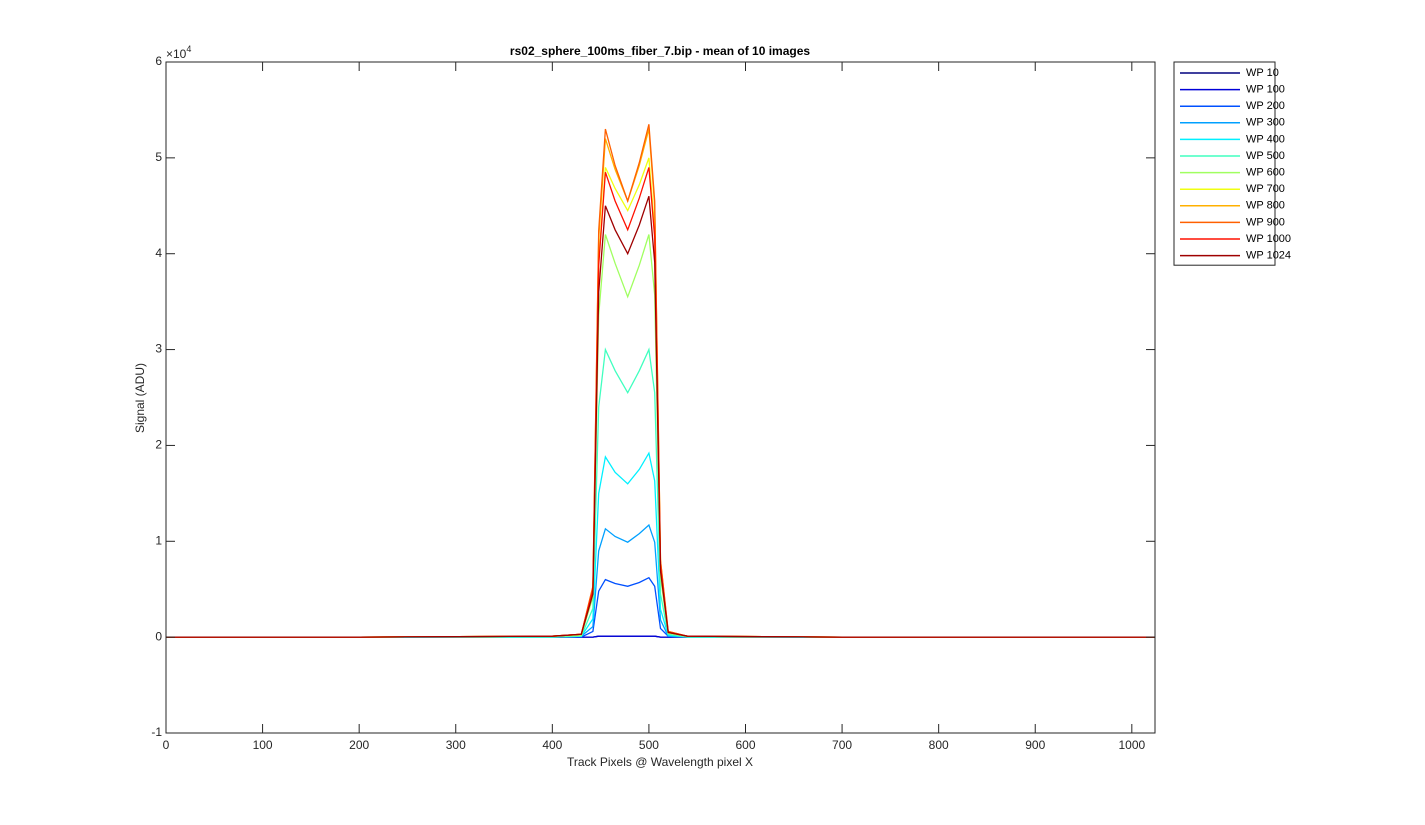  Describe the element at coordinates (1265, 156) in the screenshot. I see `legend-label: WP 500` at that location.